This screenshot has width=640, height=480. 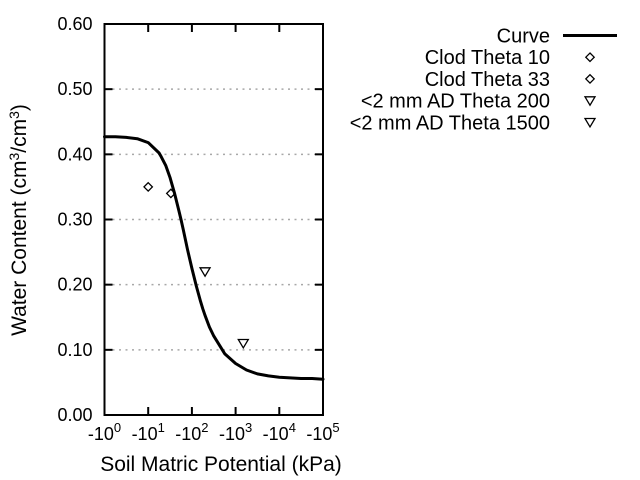 I want to click on legend-label: Clod Theta 10, so click(x=487, y=58).